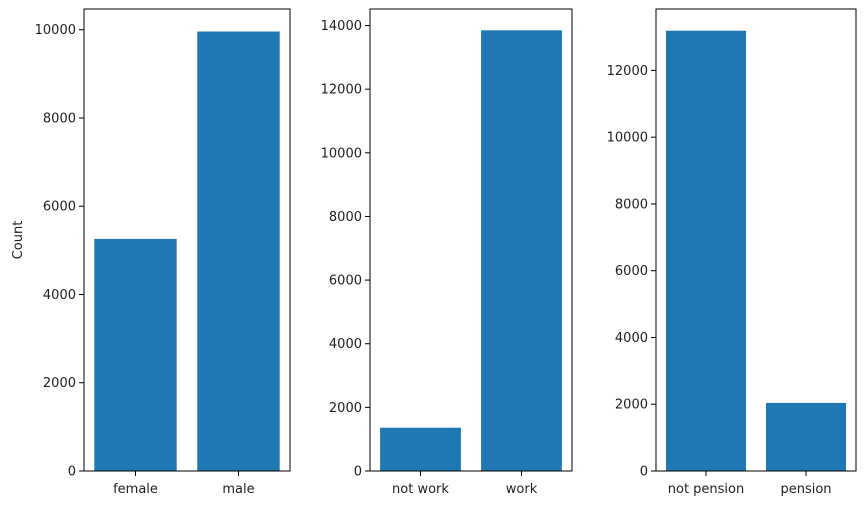 The height and width of the screenshot is (505, 868). What do you see at coordinates (631, 405) in the screenshot?
I see `pension-ytick-label: 2000` at bounding box center [631, 405].